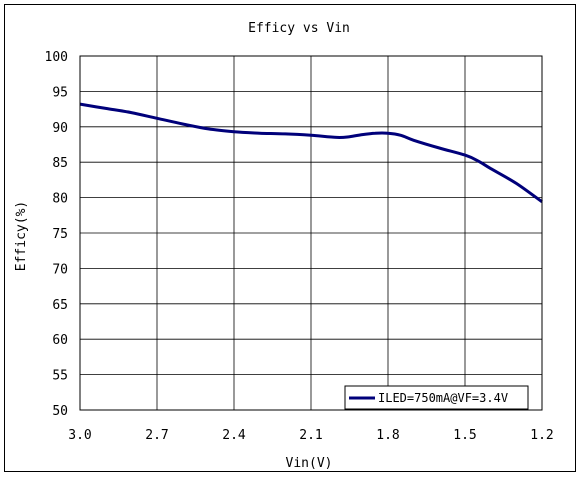  What do you see at coordinates (387, 435) in the screenshot?
I see `x-tick-label: 1.8` at bounding box center [387, 435].